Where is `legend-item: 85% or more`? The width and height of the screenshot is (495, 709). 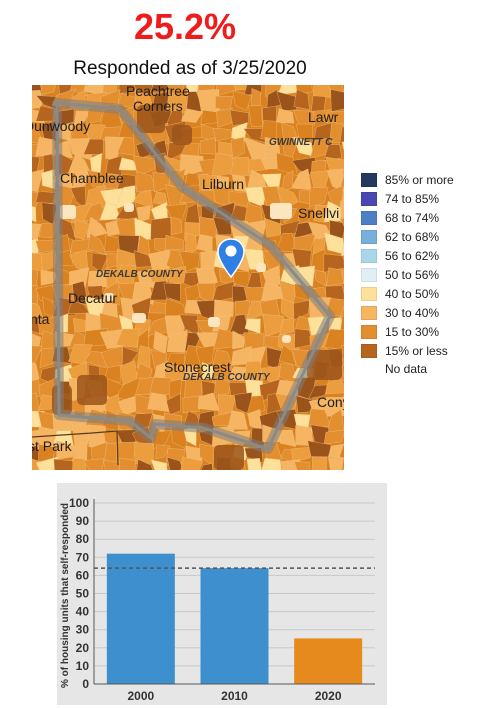
legend-item: 85% or more is located at coordinates (426, 179).